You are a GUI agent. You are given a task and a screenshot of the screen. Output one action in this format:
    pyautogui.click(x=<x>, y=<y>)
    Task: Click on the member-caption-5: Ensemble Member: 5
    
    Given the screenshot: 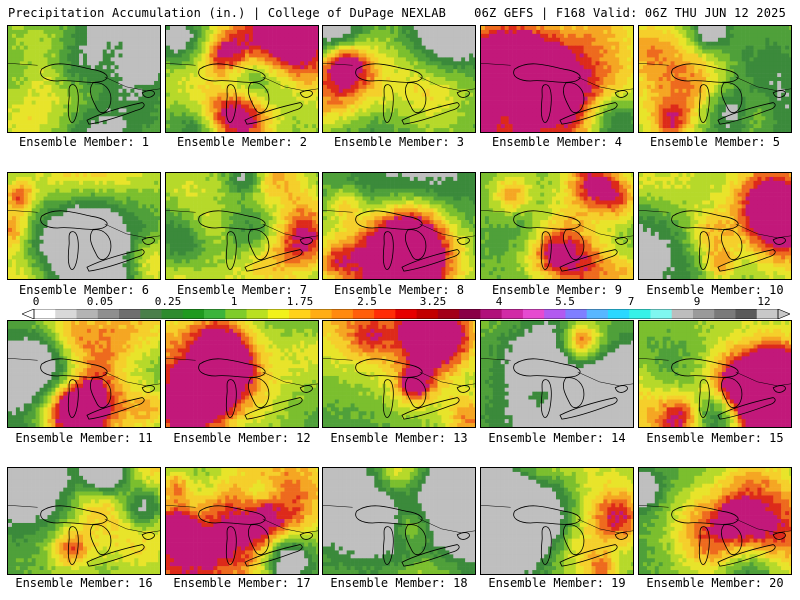 What is the action you would take?
    pyautogui.click(x=715, y=142)
    